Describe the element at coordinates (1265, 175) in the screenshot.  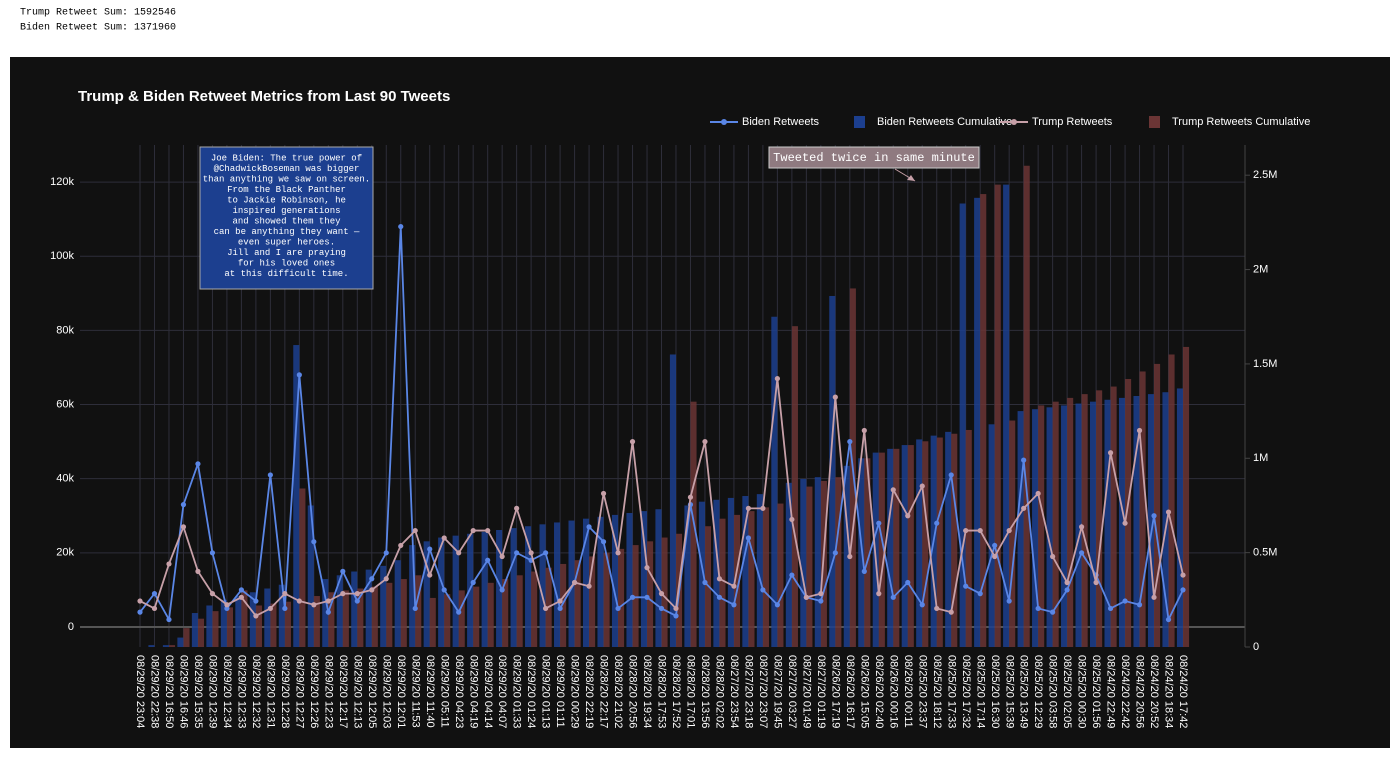
I see `y2-tick-label: 2.5M` at that location.